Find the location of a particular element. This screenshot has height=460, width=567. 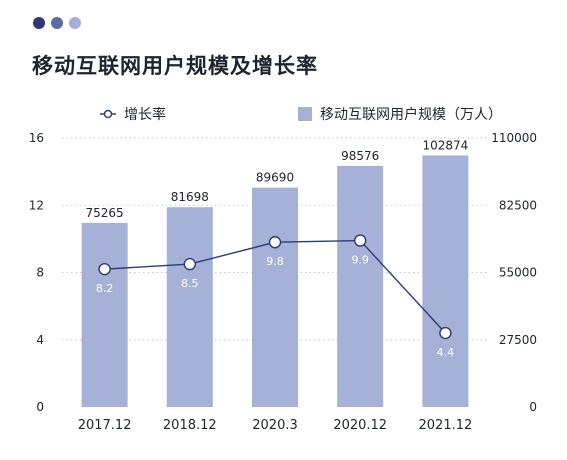

bar-value-label: 75265 is located at coordinates (105, 213).